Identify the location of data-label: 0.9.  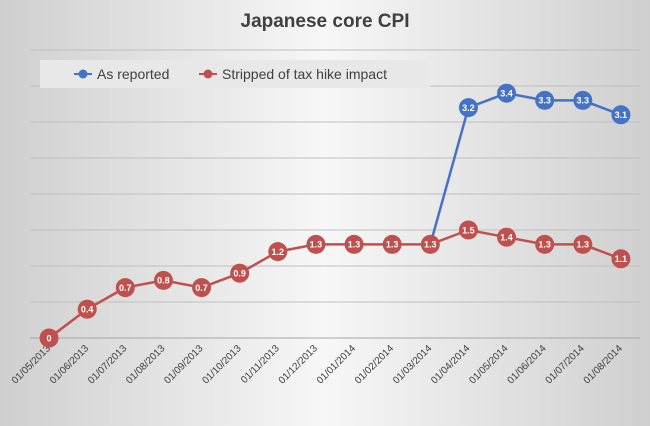
(239, 274).